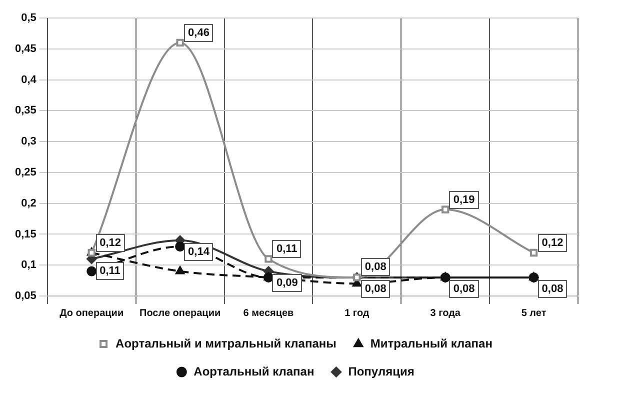 The width and height of the screenshot is (632, 401). What do you see at coordinates (25, 172) in the screenshot?
I see `y-tick-label: 0,25` at bounding box center [25, 172].